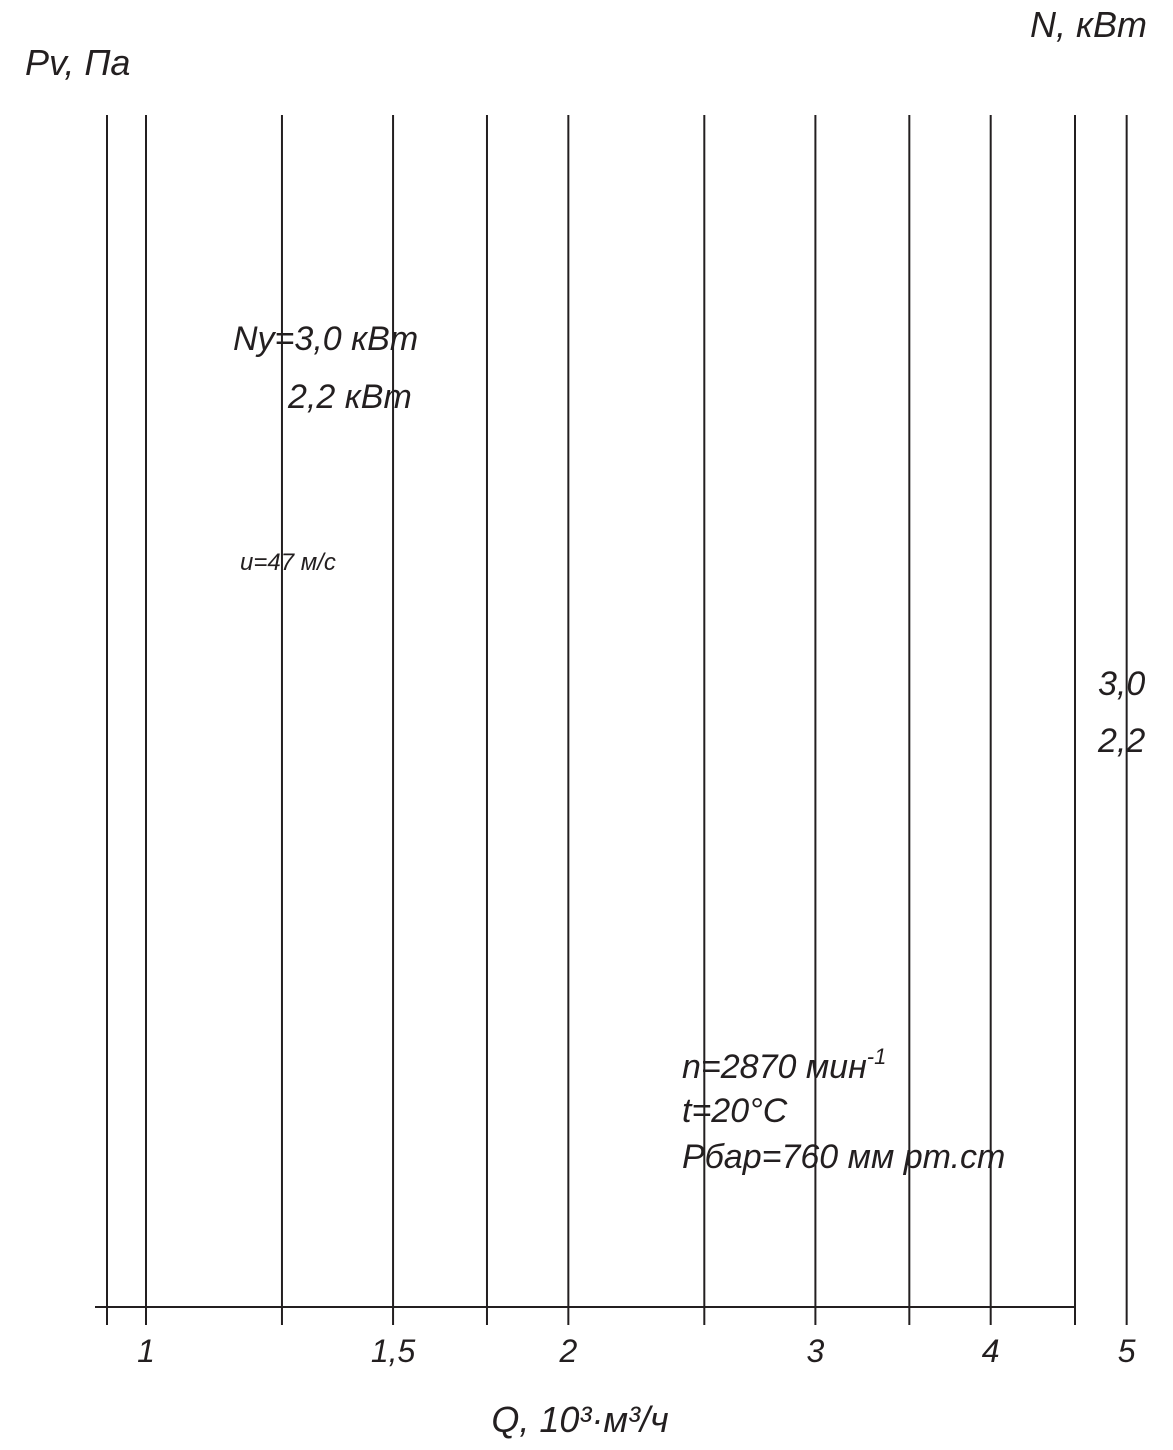 This screenshot has width=1173, height=1450. What do you see at coordinates (877, 1056) in the screenshot?
I see `note-rpm-exponent: -1` at bounding box center [877, 1056].